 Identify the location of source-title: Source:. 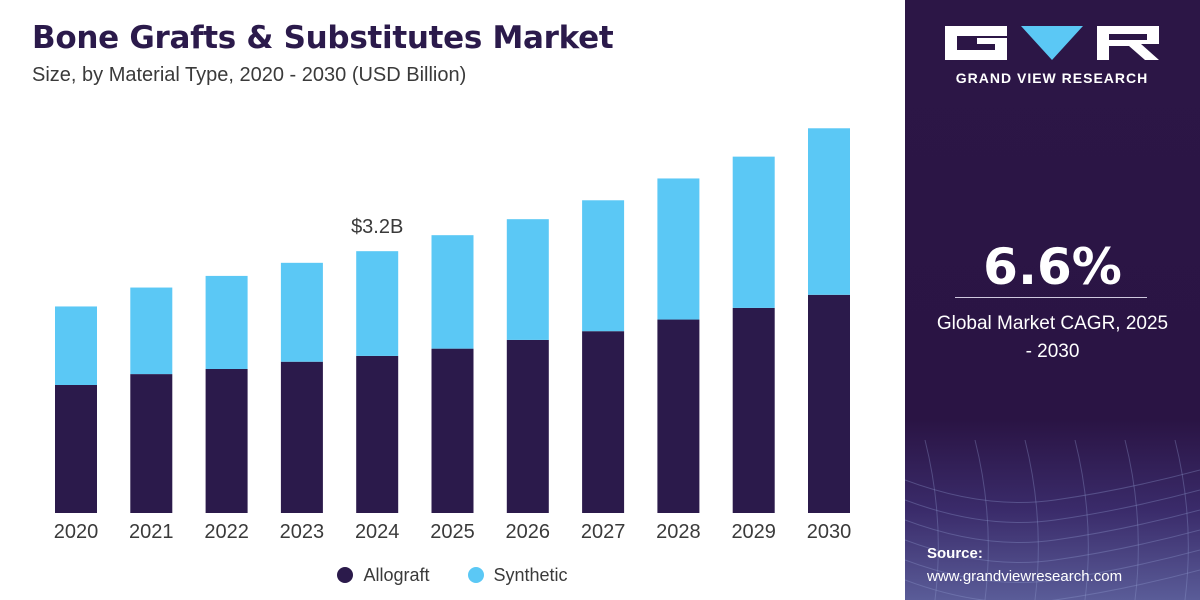
(955, 553).